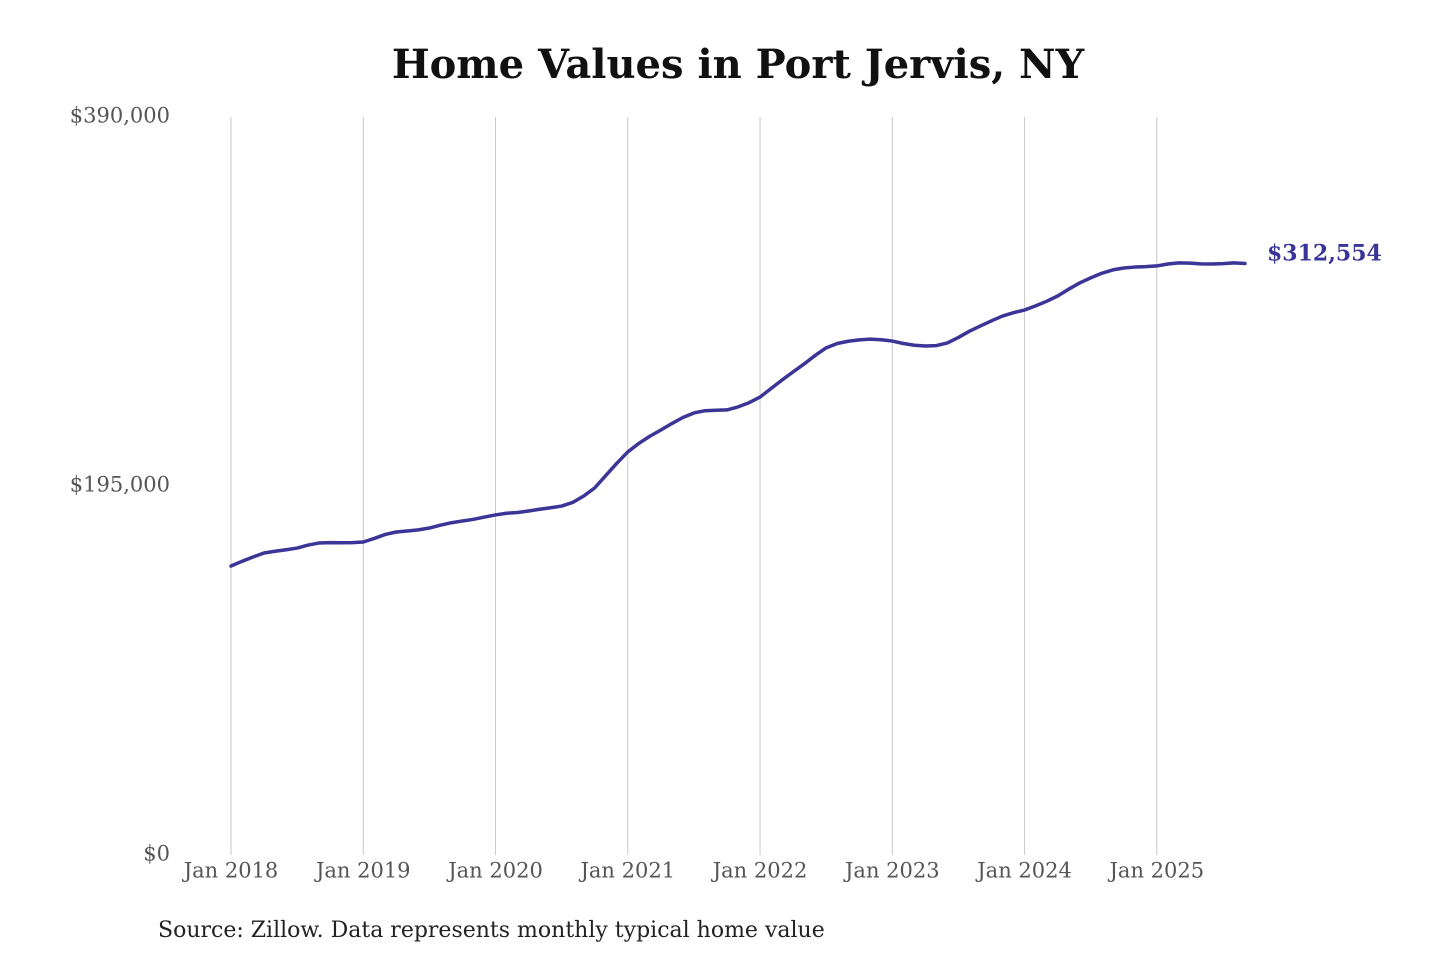 The image size is (1440, 960). Describe the element at coordinates (1324, 254) in the screenshot. I see `end-value-label: $312,554` at that location.